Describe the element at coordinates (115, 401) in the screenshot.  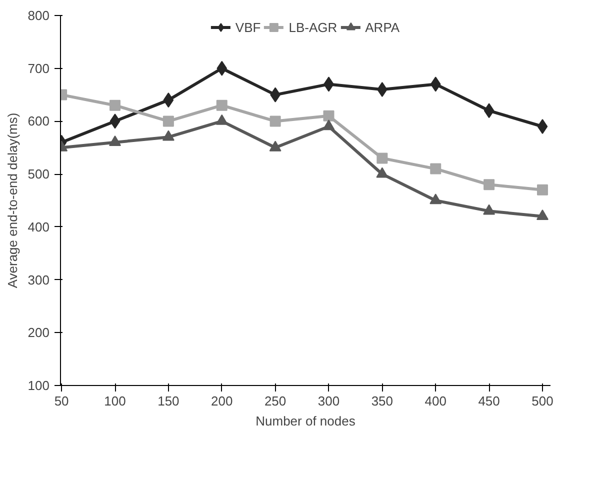
I see `x-tick-label: 100` at that location.